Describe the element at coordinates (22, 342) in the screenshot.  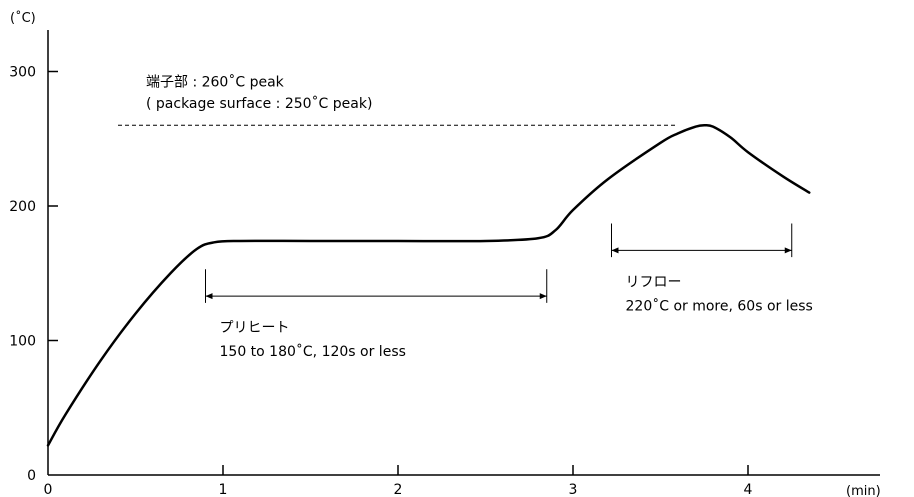
I see `y-tick-label-100: 100` at that location.